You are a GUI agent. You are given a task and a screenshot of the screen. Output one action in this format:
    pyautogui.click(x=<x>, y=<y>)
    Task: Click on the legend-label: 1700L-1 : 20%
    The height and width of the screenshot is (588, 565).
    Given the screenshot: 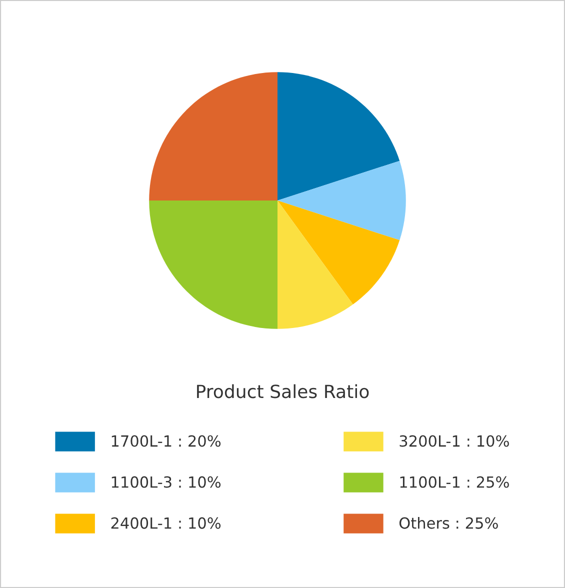 What is the action you would take?
    pyautogui.click(x=166, y=441)
    